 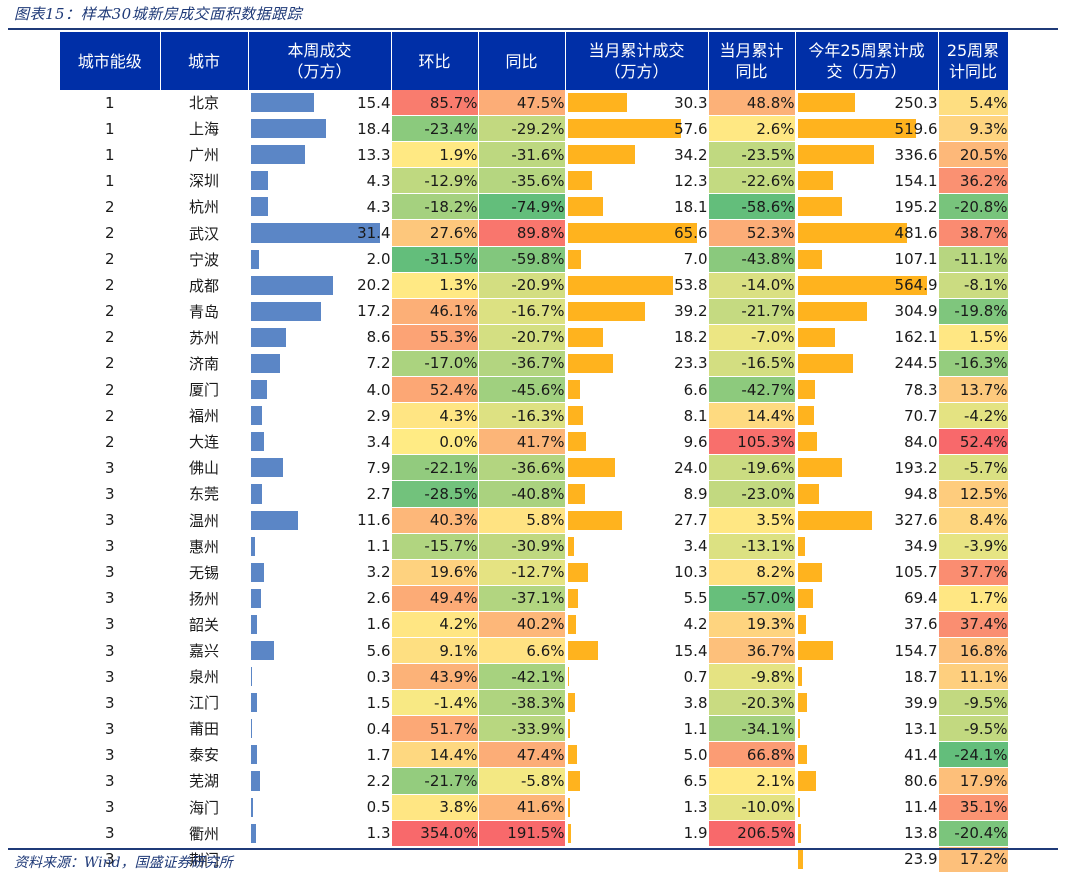 I want to click on month-yoy-cell: 19.3%, so click(x=752, y=624).